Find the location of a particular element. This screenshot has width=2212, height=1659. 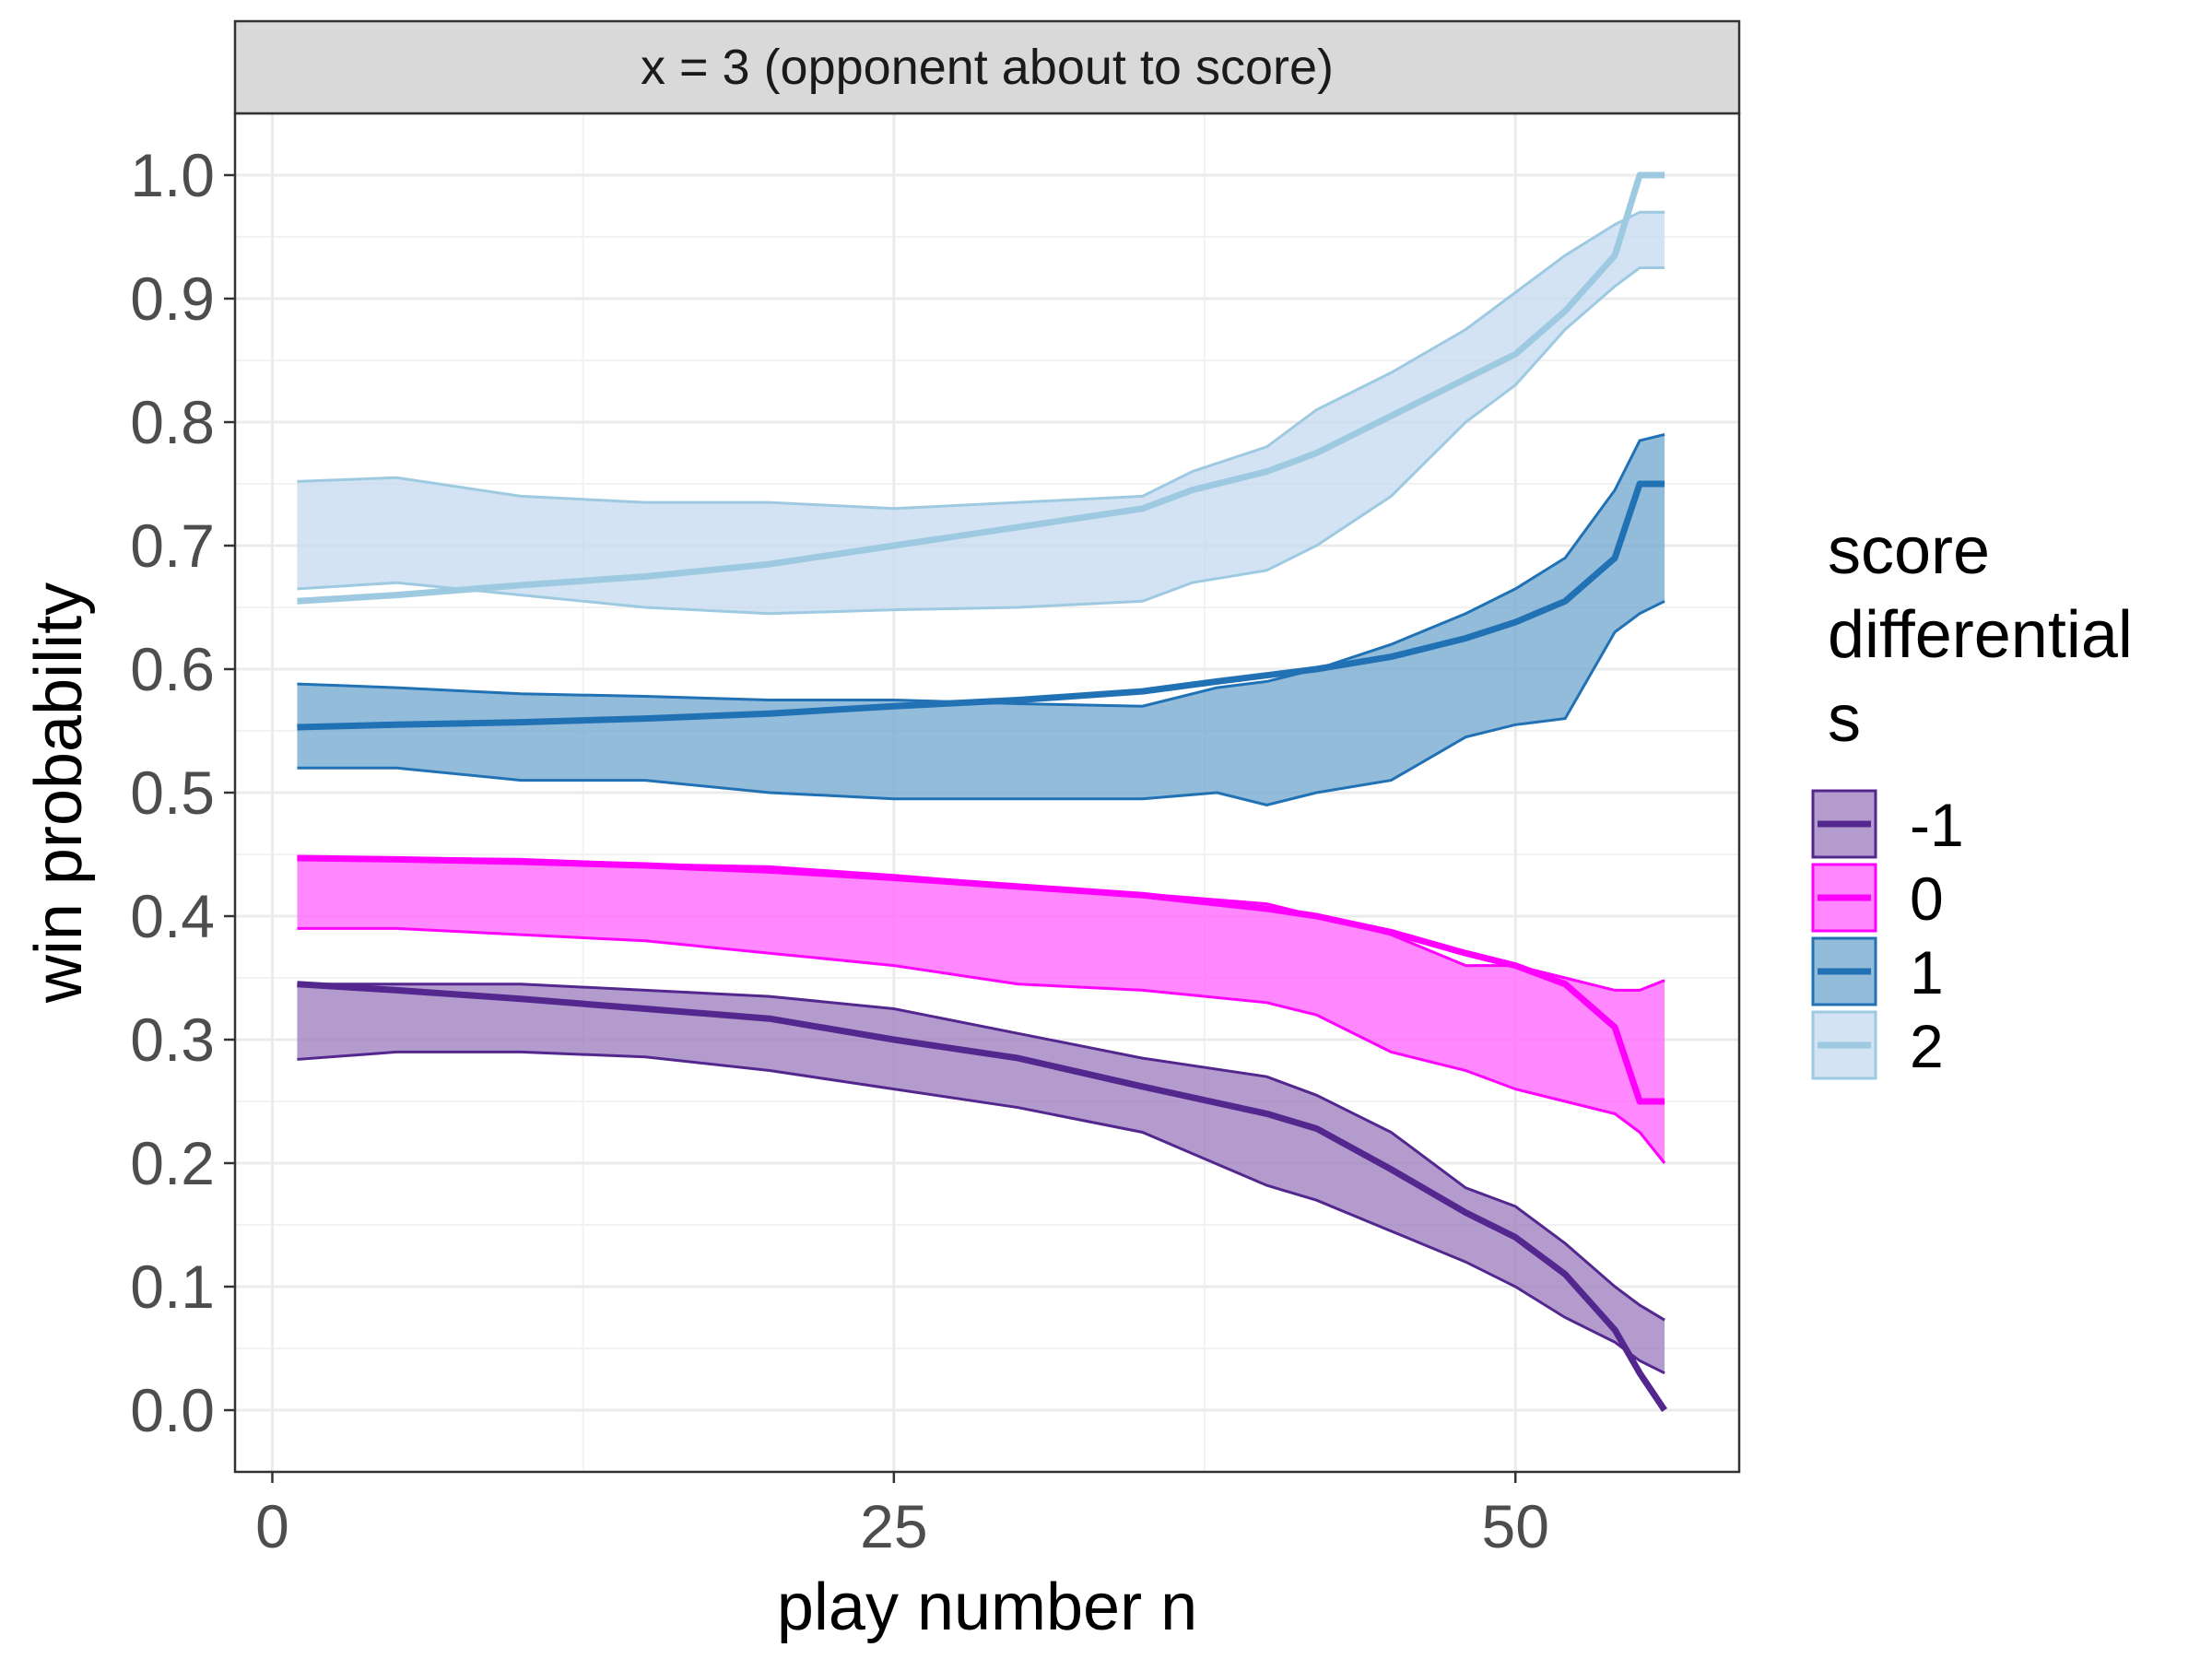

legend-label: -1 is located at coordinates (1937, 825).